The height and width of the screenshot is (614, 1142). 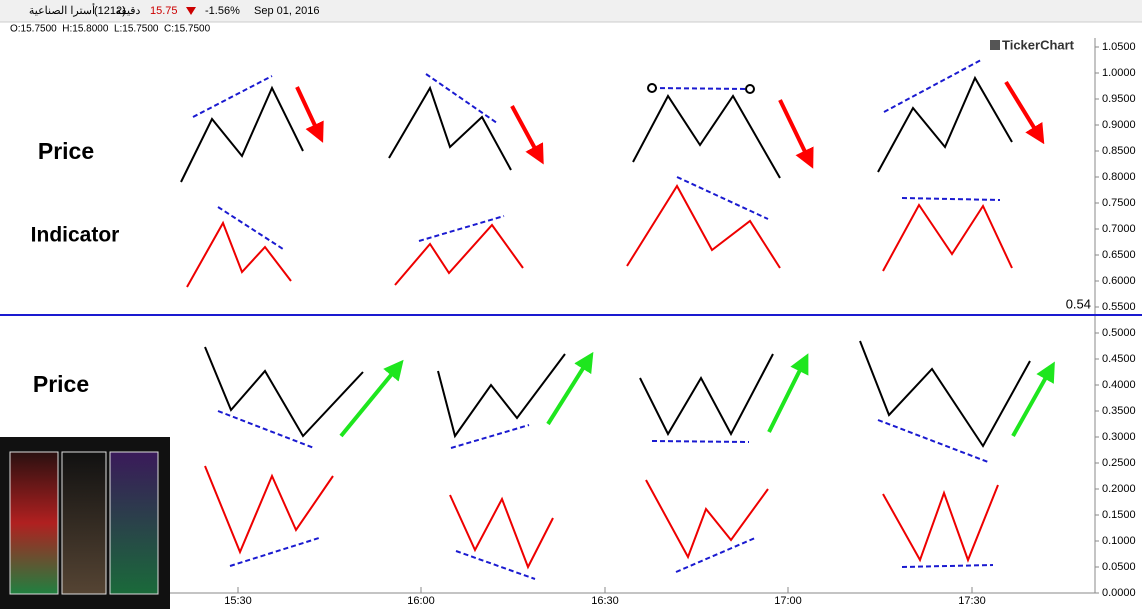 I want to click on change: -1.56%, so click(x=222, y=11).